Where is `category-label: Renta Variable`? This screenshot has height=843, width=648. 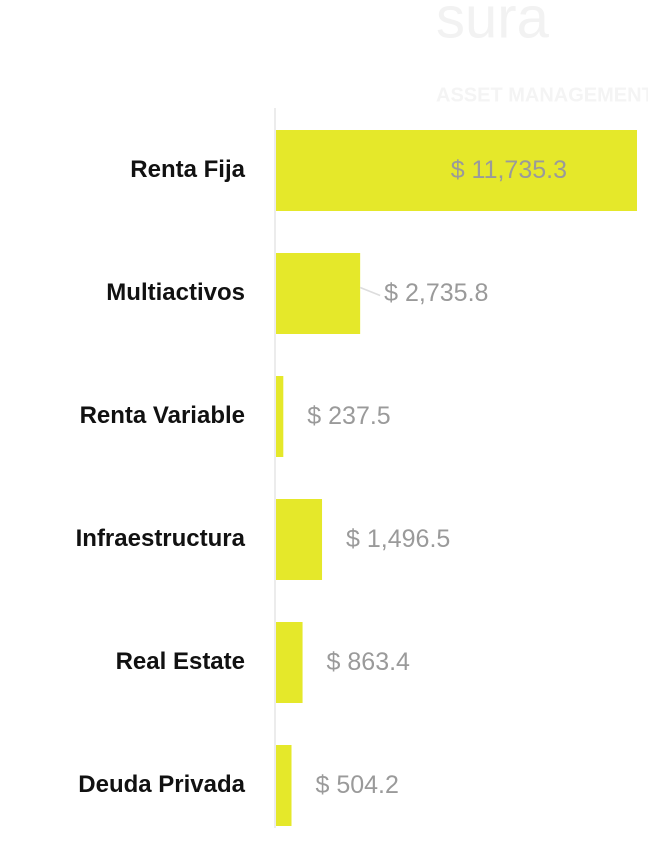
category-label: Renta Variable is located at coordinates (162, 415).